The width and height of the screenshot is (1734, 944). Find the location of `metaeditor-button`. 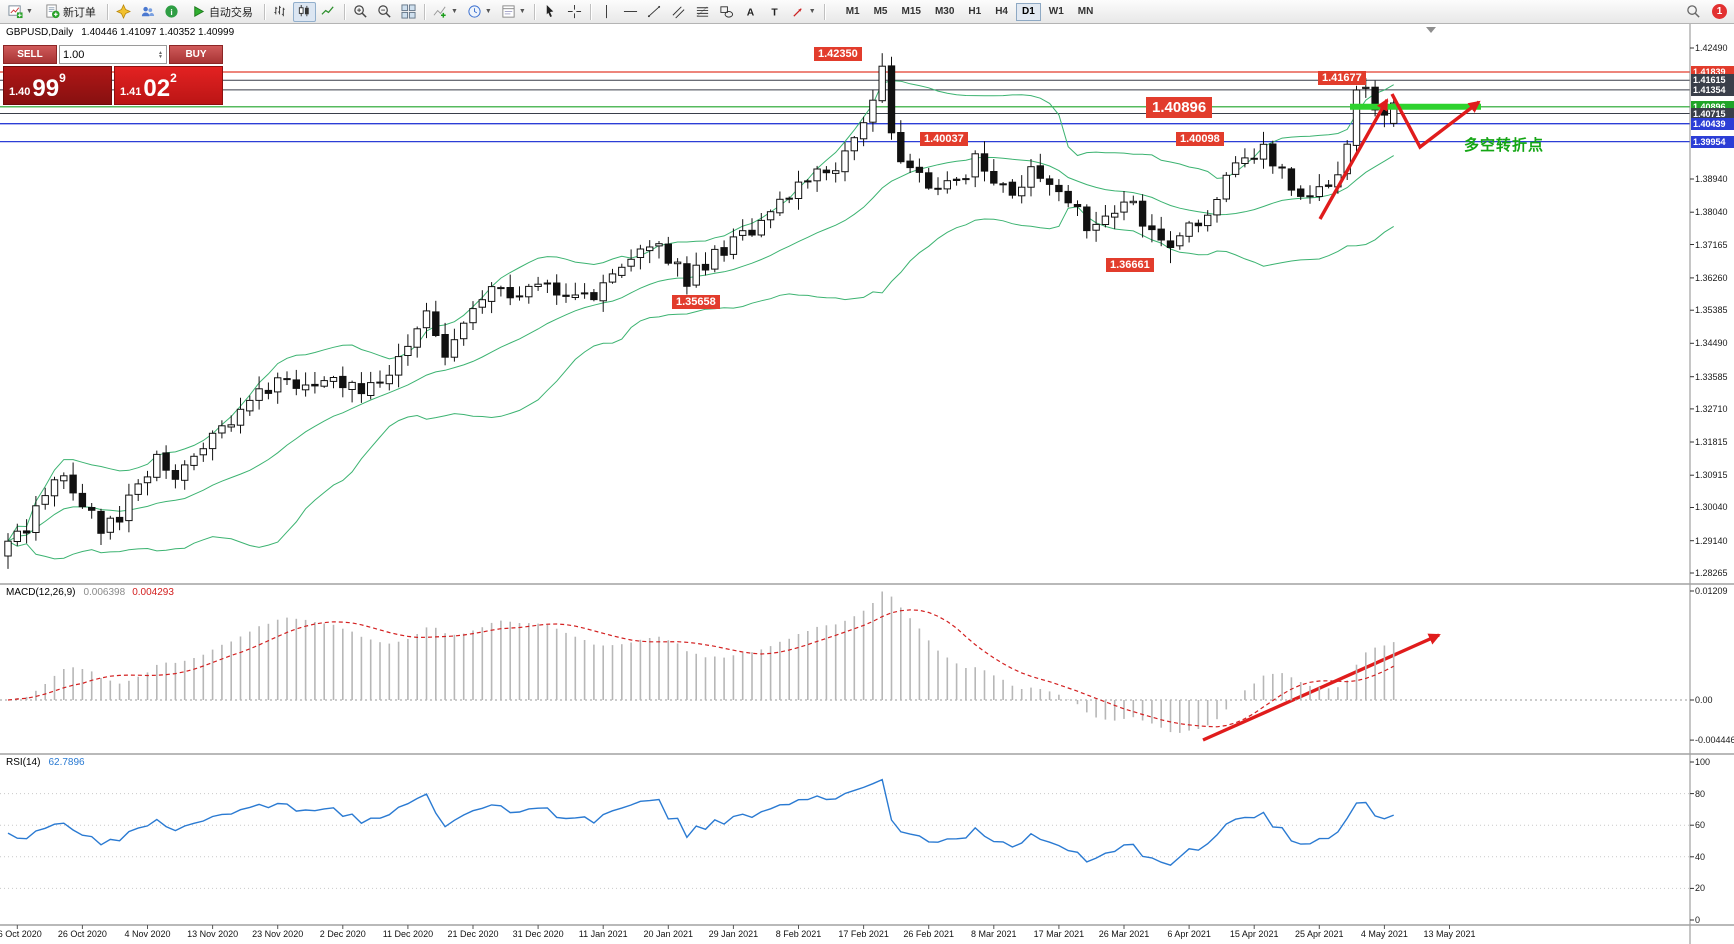

metaeditor-button is located at coordinates (123, 12).